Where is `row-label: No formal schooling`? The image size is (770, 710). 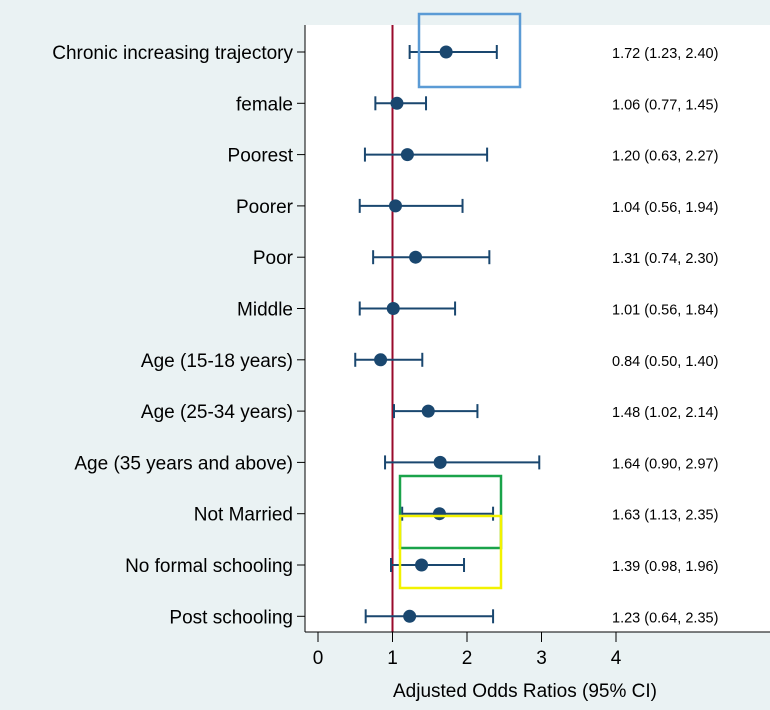 row-label: No formal schooling is located at coordinates (209, 566).